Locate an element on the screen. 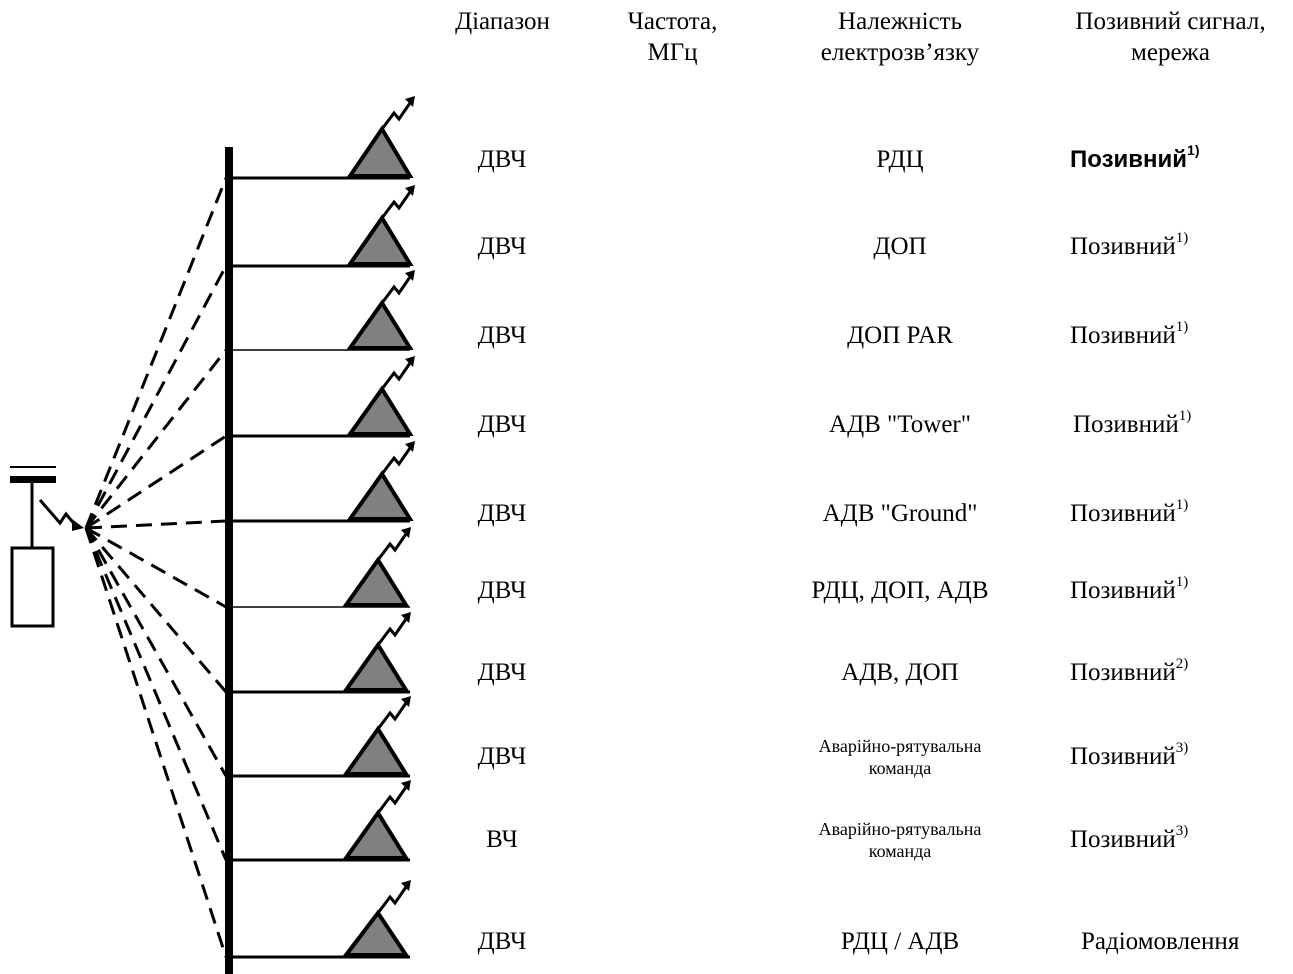 Image resolution: width=1293 pixels, height=974 pixels. signal-rays is located at coordinates (156, 567).